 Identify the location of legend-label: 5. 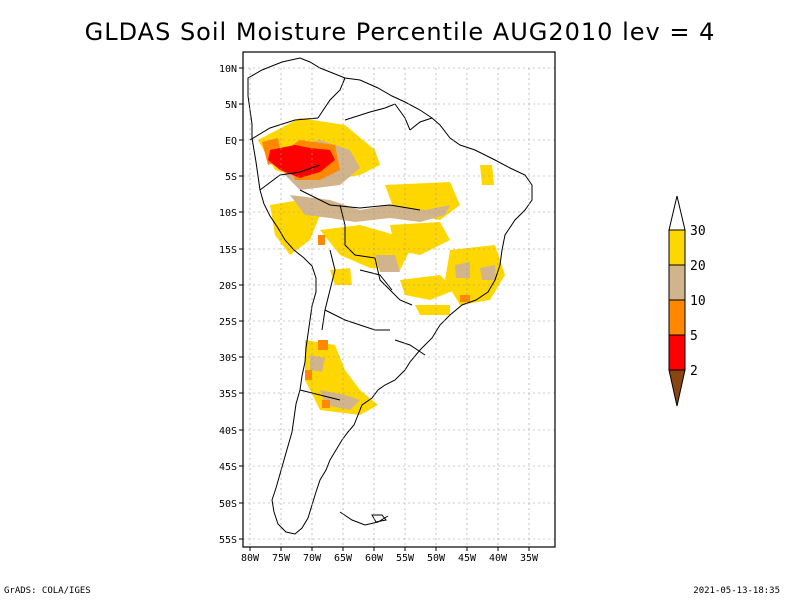
(694, 336).